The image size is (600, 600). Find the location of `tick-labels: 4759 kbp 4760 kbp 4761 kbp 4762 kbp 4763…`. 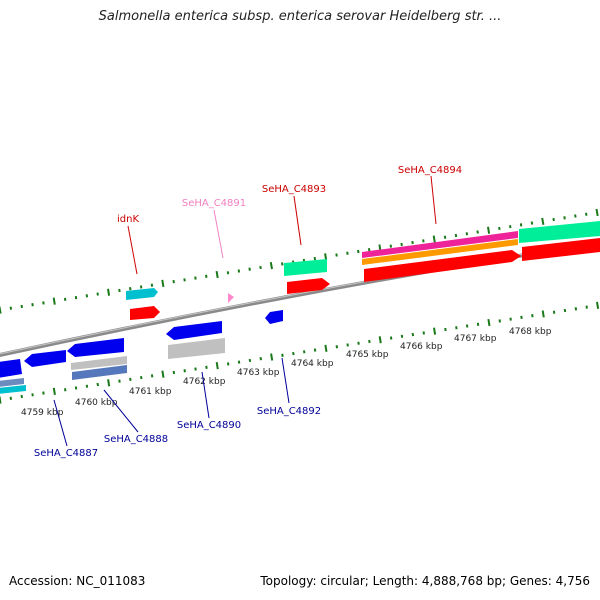

tick-labels: 4759 kbp 4760 kbp 4761 kbp 4762 kbp 4763… is located at coordinates (286, 372).